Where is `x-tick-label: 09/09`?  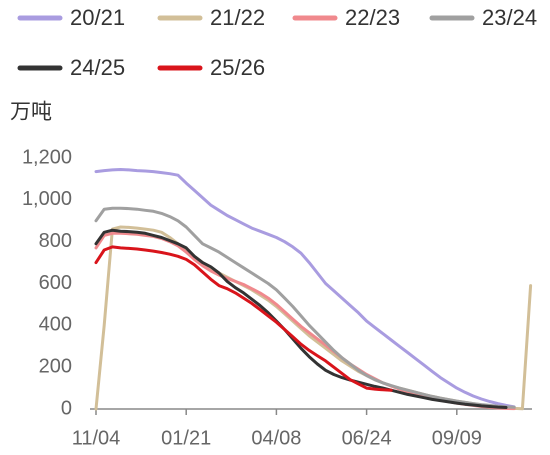
x-tick-label: 09/09 is located at coordinates (457, 438).